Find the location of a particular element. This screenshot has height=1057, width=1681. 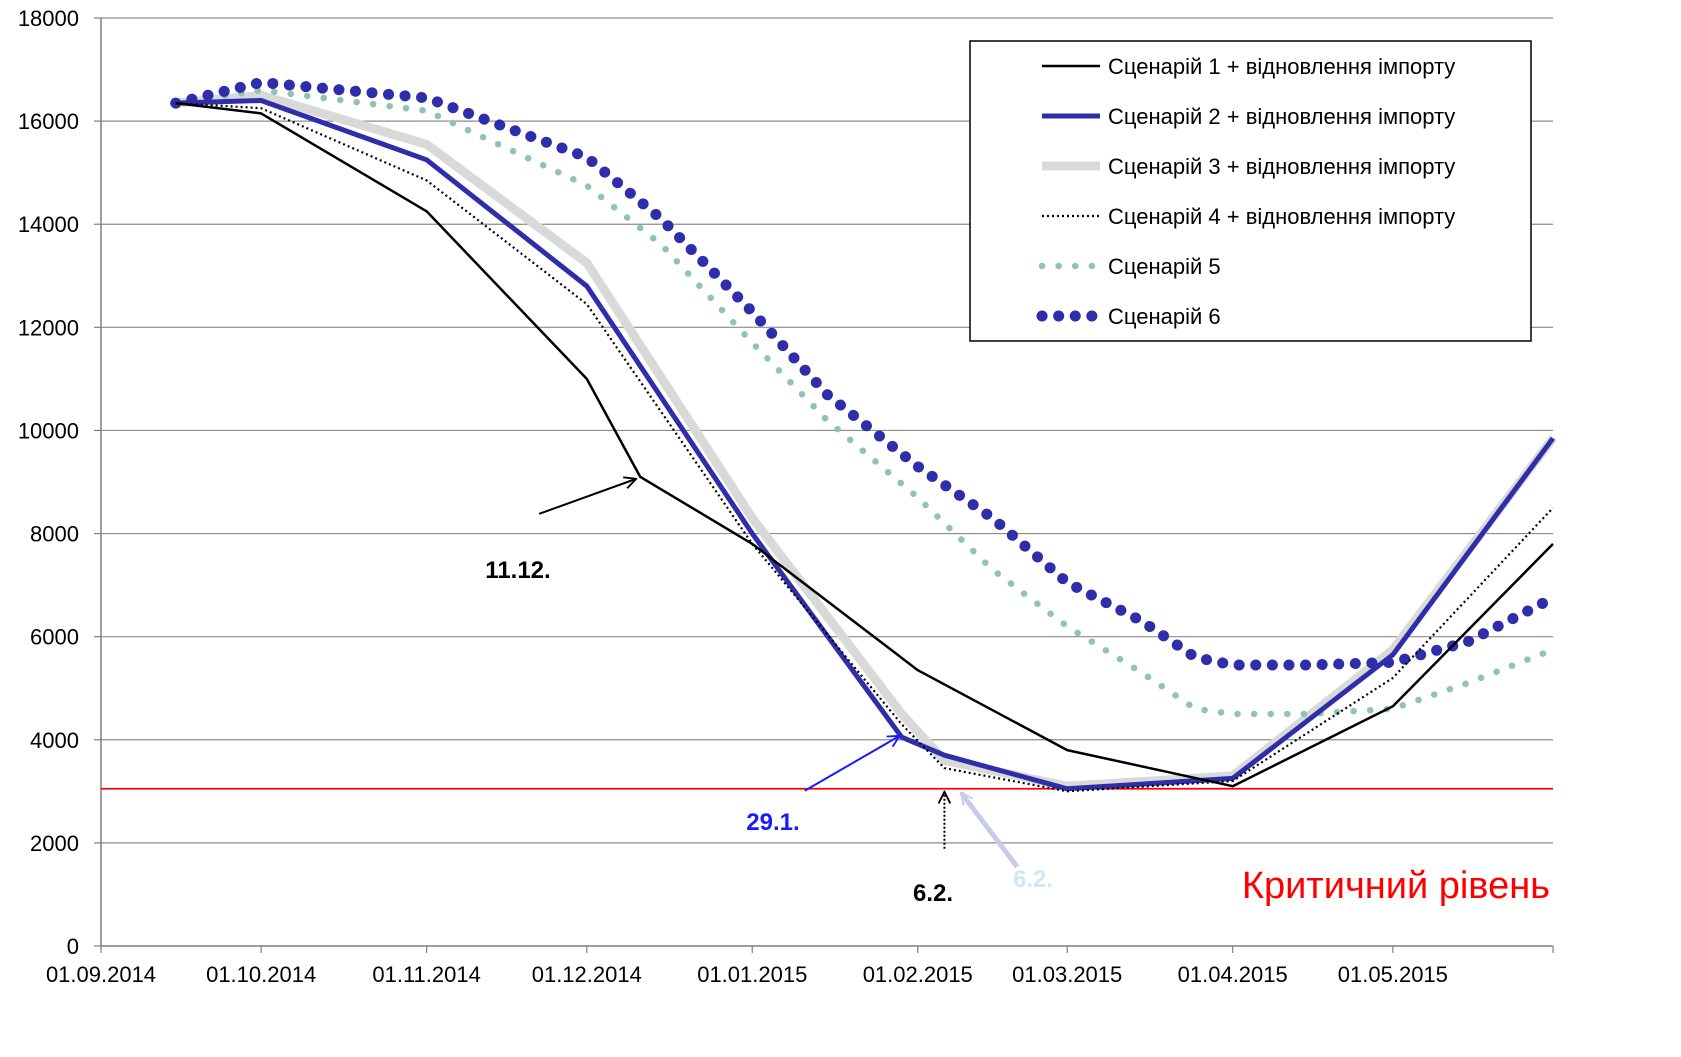

y-tick-label: 8000 is located at coordinates (54, 534).